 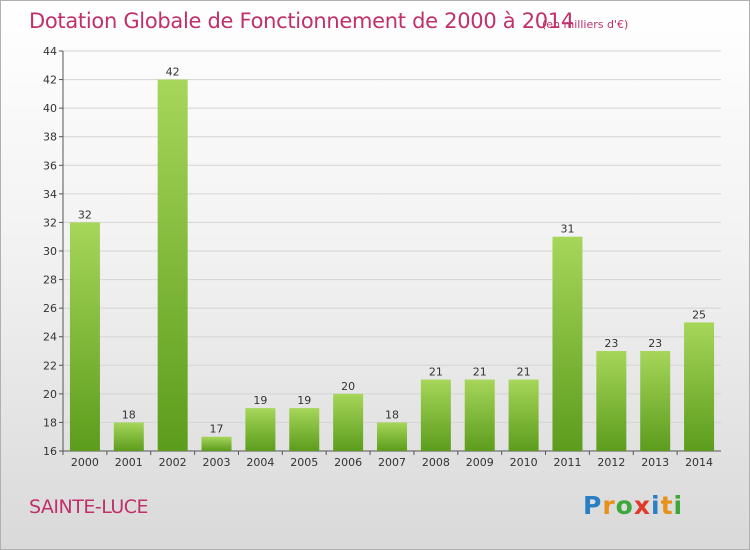 What do you see at coordinates (217, 429) in the screenshot?
I see `bar-value-label: 17` at bounding box center [217, 429].